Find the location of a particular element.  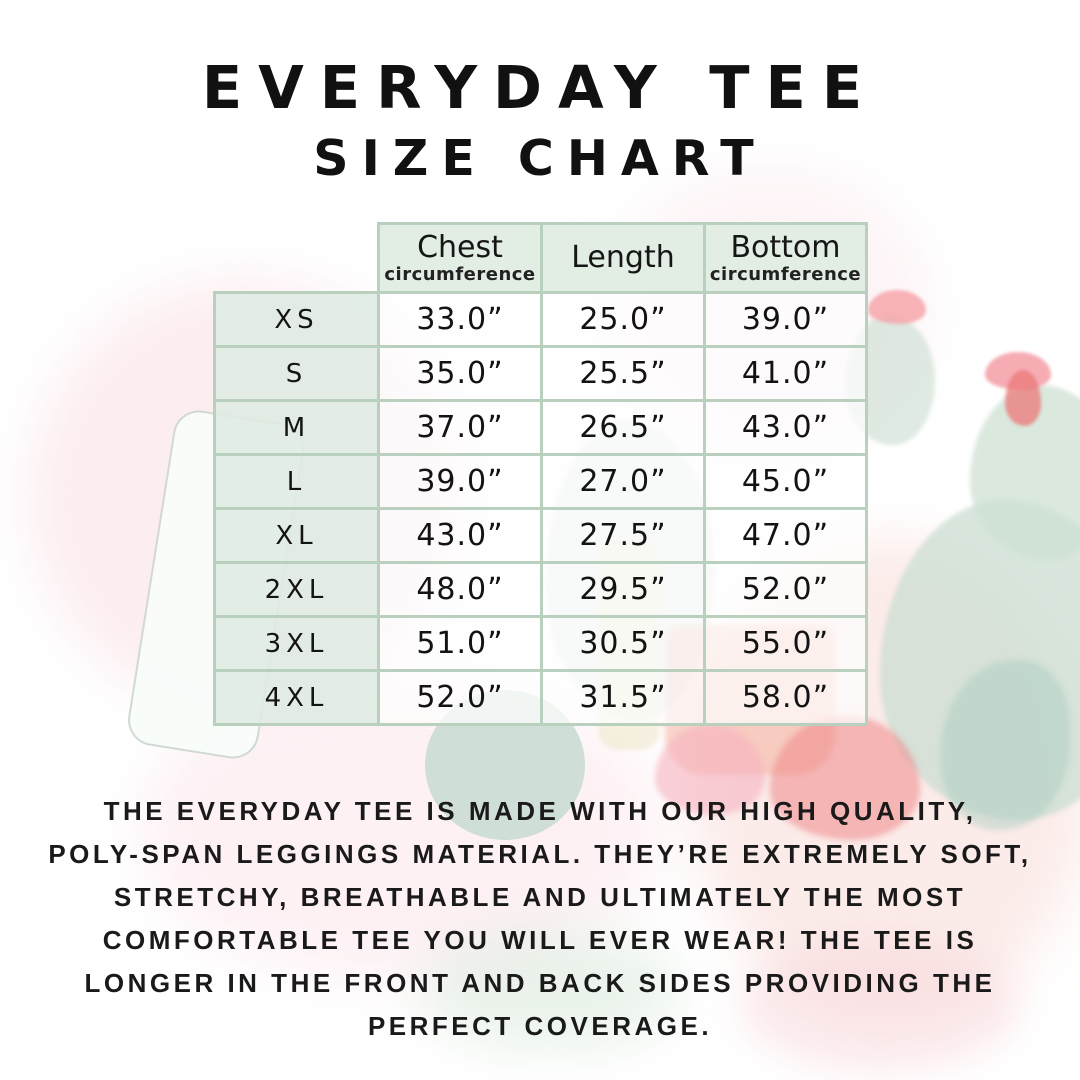

table-row-l: L 39.0” 27.0” 45.0” is located at coordinates (540, 481).